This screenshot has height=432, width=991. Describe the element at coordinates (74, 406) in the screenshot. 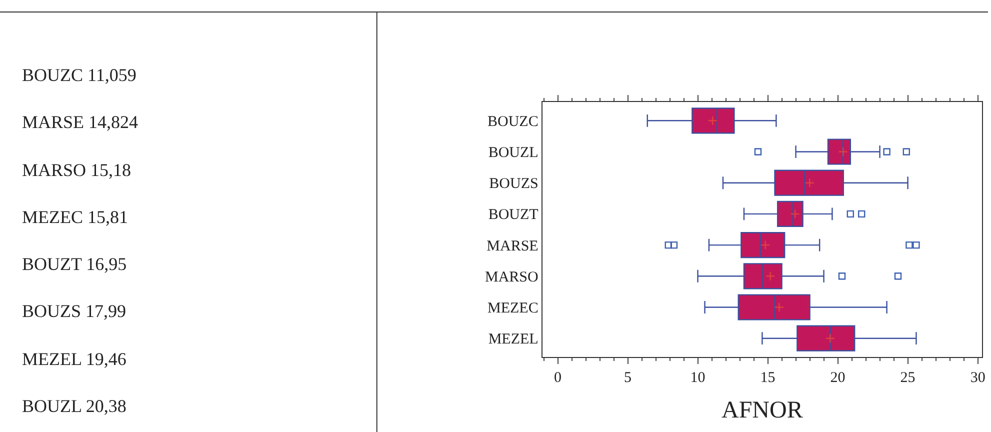

I see `text: BOUZL 20,38` at that location.